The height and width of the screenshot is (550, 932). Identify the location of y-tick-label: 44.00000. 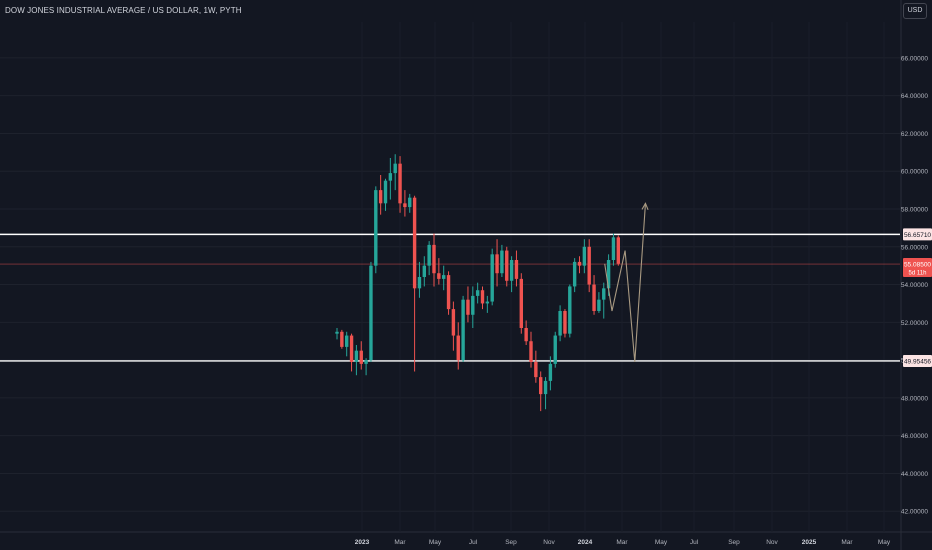
(914, 474).